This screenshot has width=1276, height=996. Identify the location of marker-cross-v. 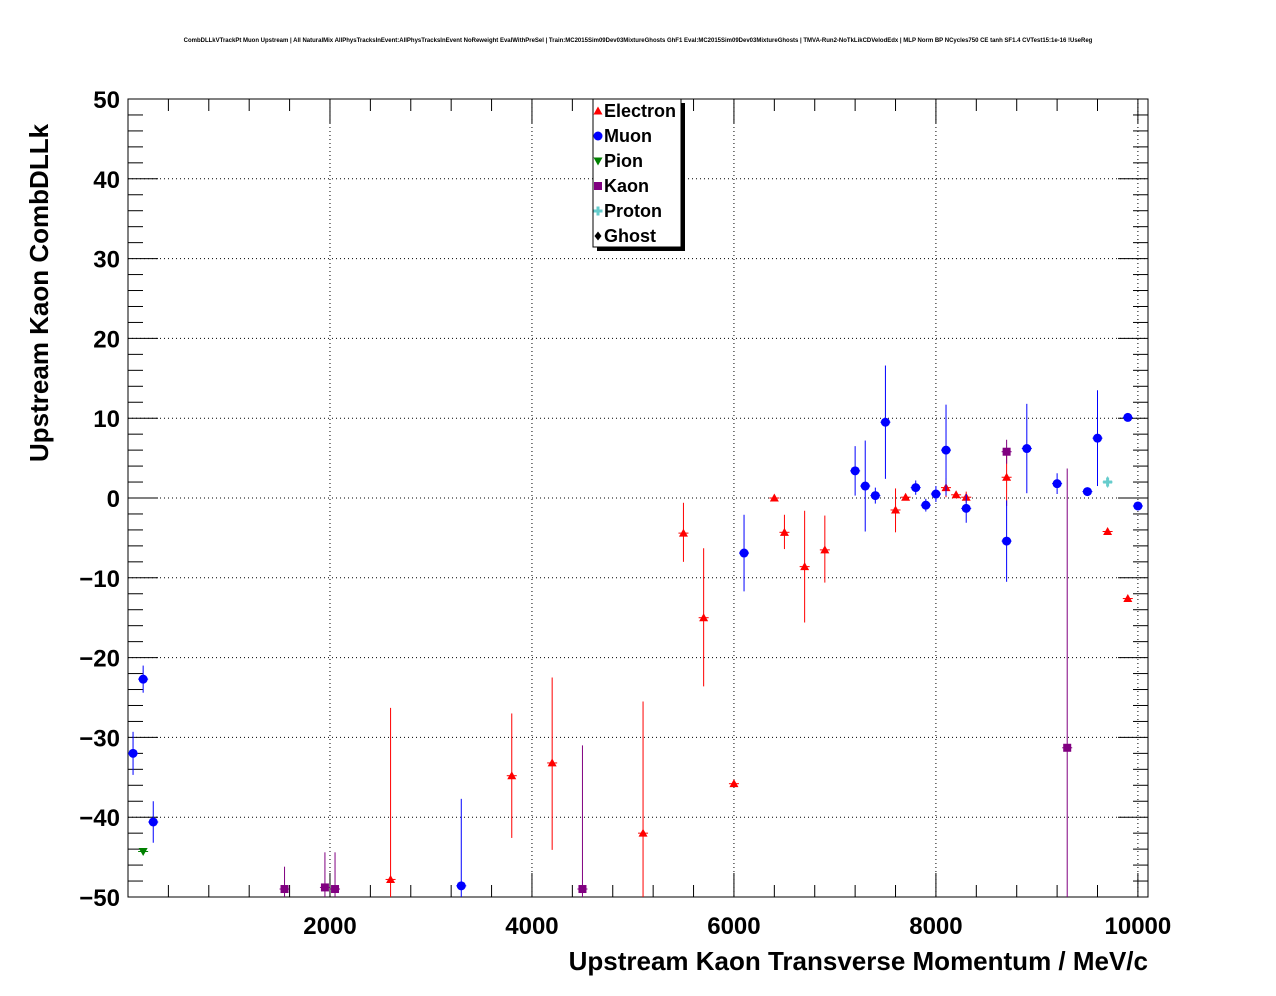
(1108, 482).